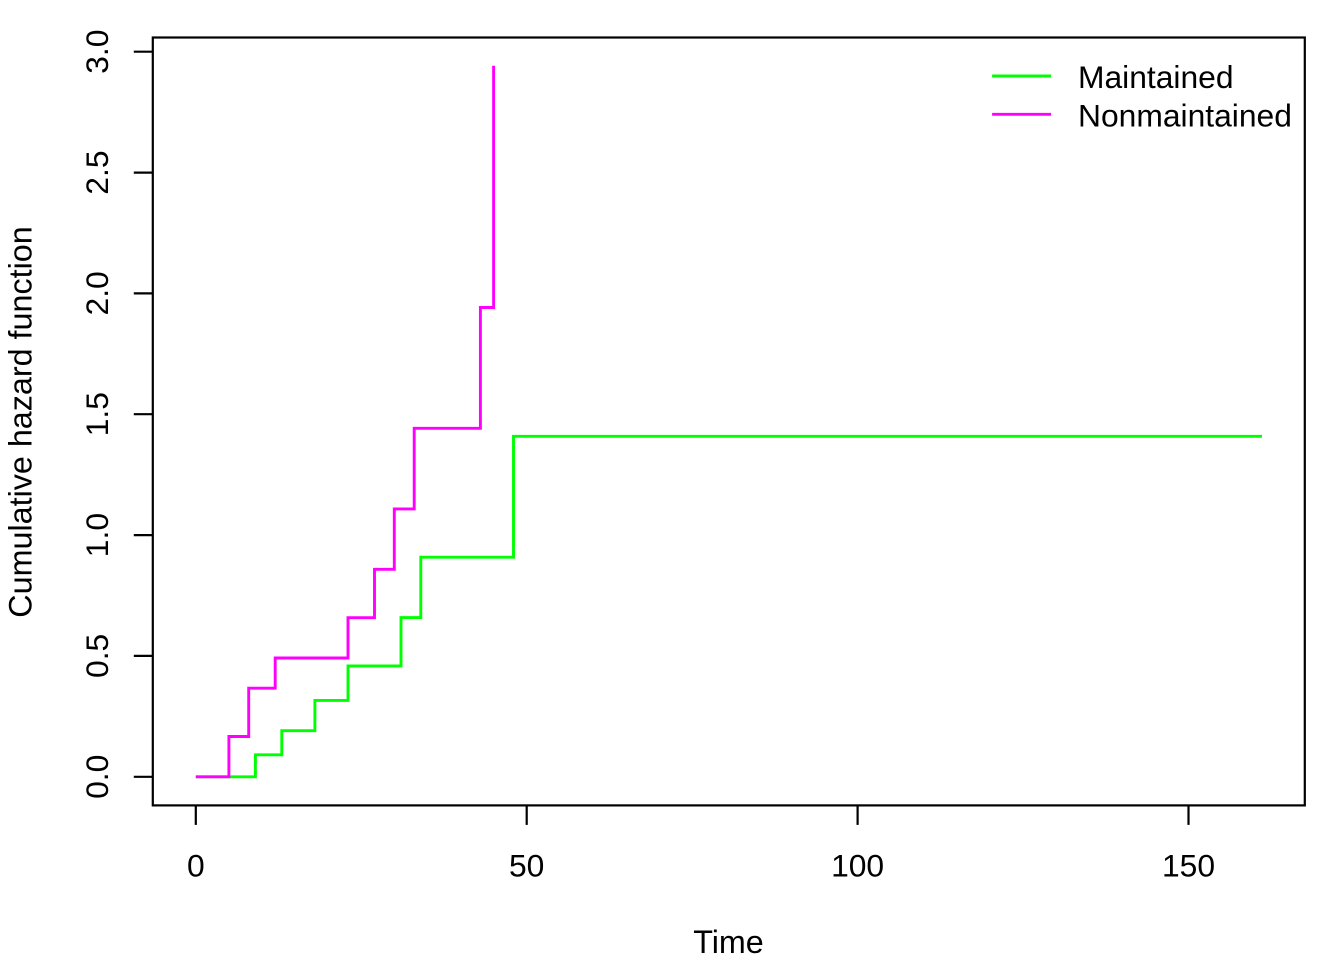 This screenshot has height=960, width=1344. Describe the element at coordinates (97, 535) in the screenshot. I see `svg-text: 1.0` at that location.